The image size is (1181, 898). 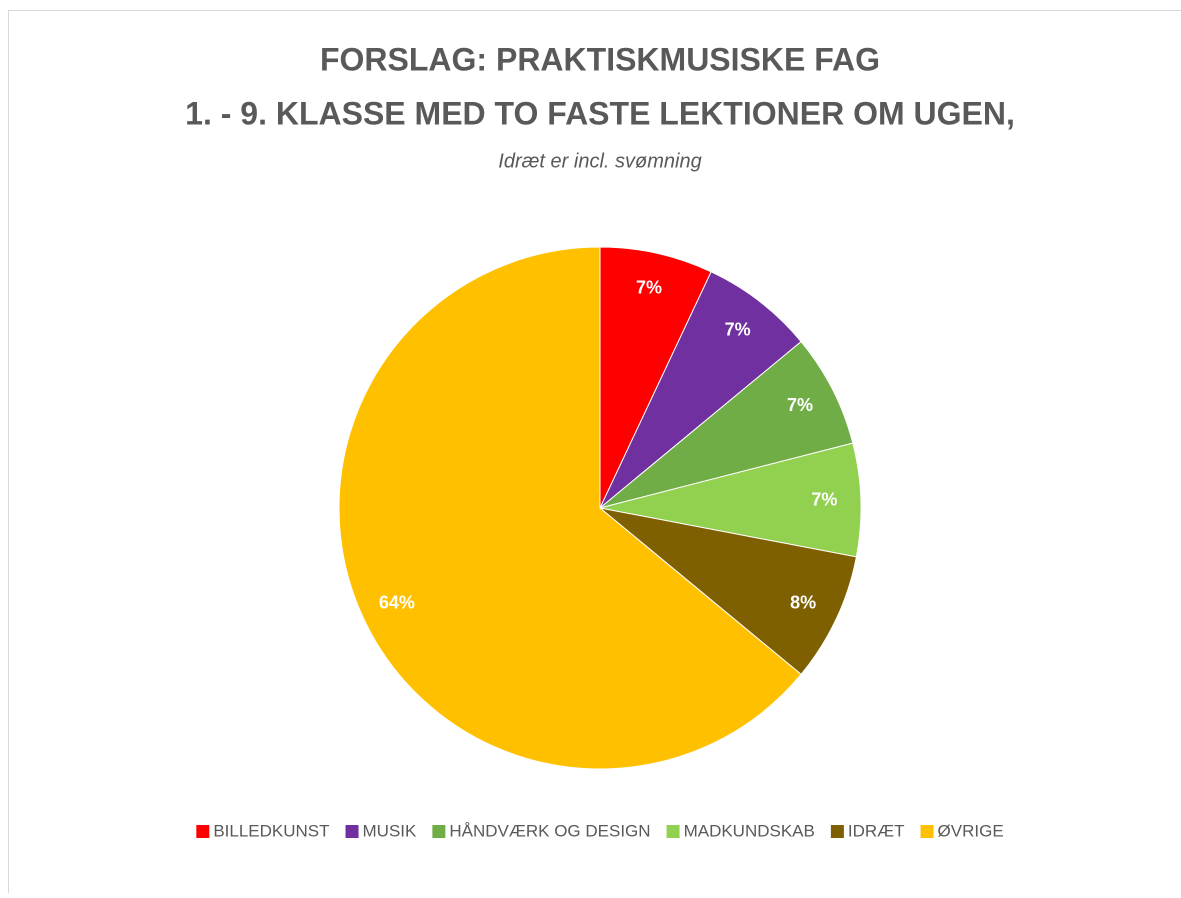 I want to click on legend-label: ØVRIGE, so click(x=971, y=830).